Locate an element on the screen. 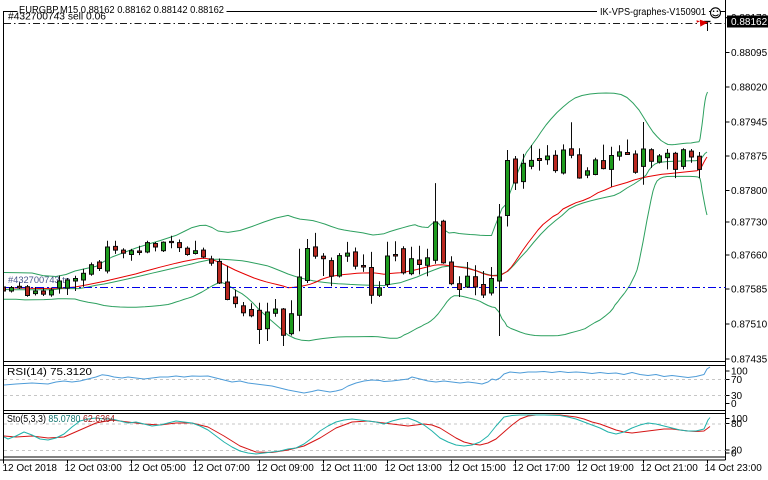 The width and height of the screenshot is (768, 480). svg-text: 30 is located at coordinates (737, 396).